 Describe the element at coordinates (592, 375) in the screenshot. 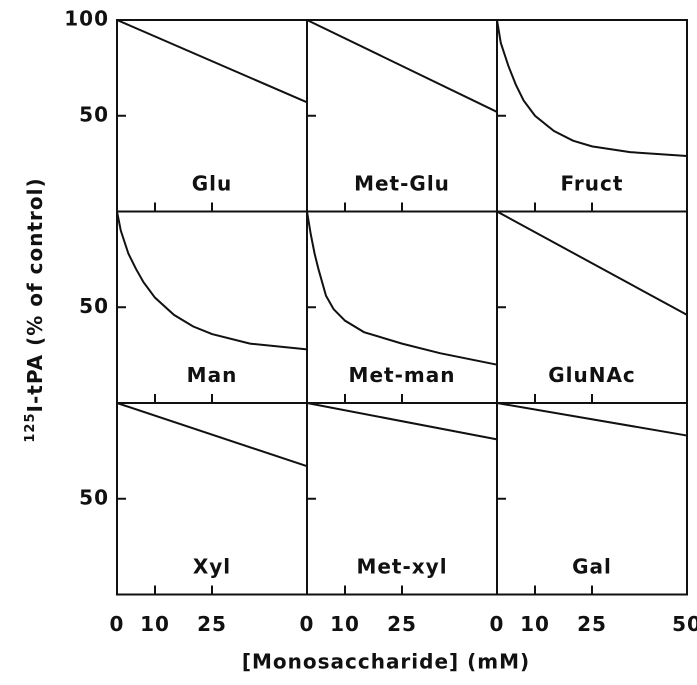

I see `panel-title: GluNAc` at that location.